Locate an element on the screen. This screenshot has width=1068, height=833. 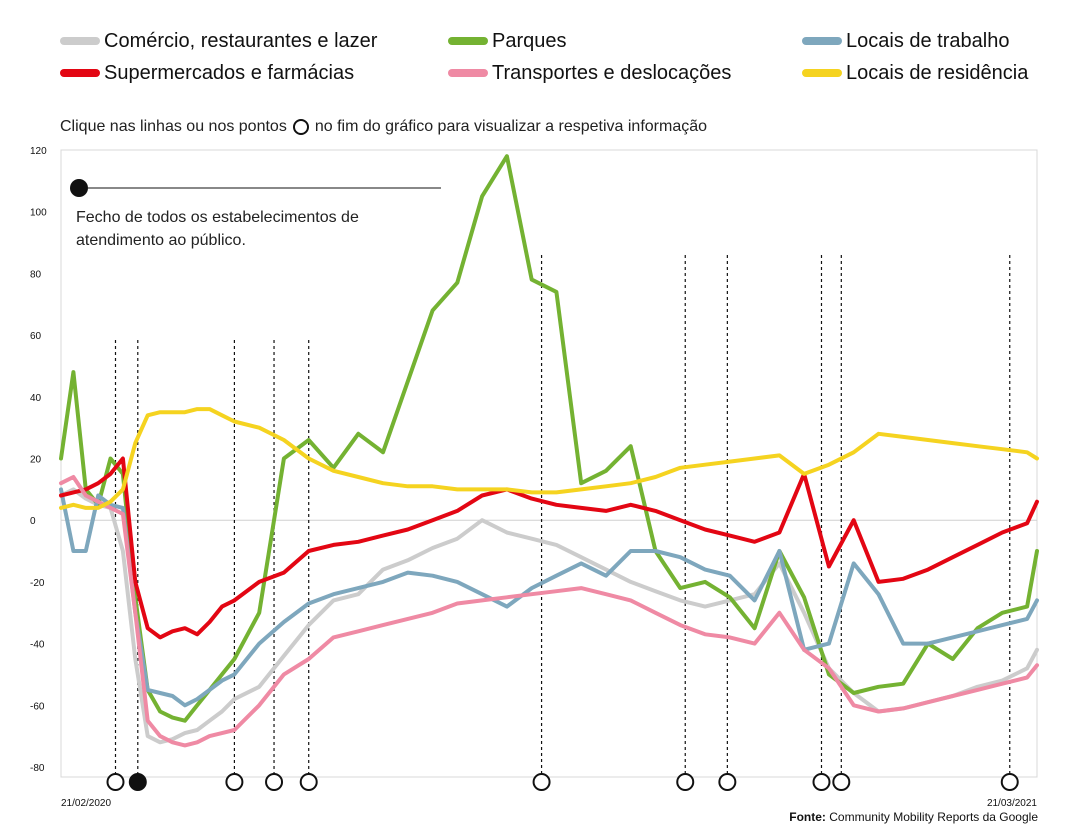
legend-label-comercio: Comércio, restaurantes e lazer is located at coordinates (241, 40).